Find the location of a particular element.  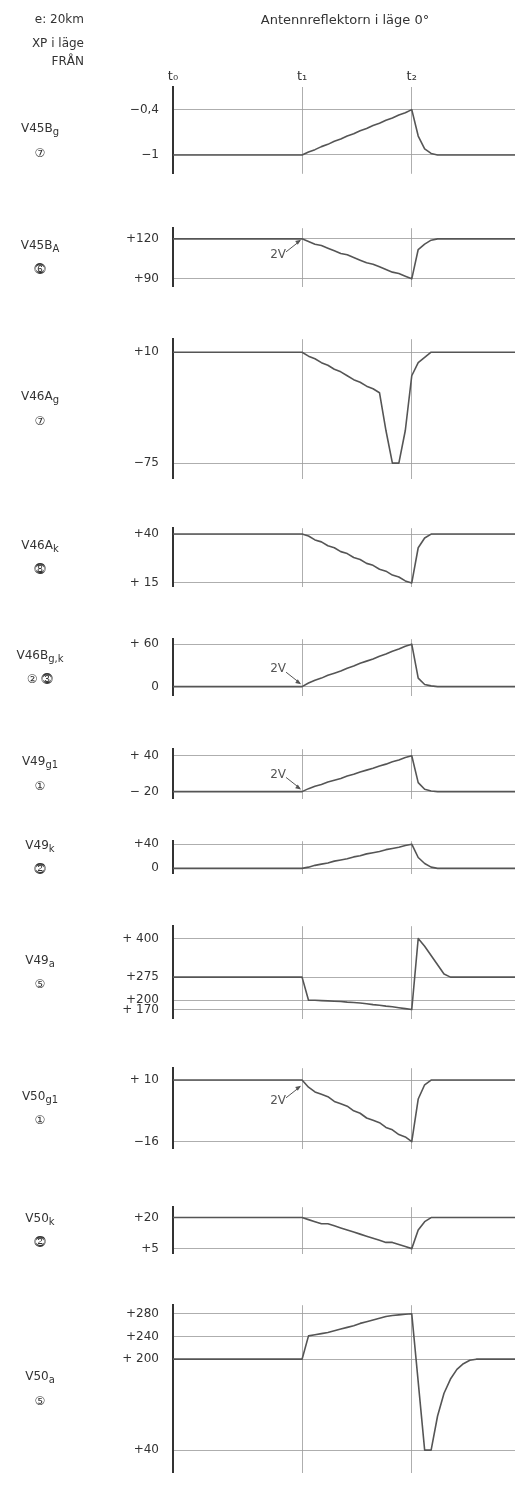

y-tick-label: −1 is located at coordinates (150, 154).